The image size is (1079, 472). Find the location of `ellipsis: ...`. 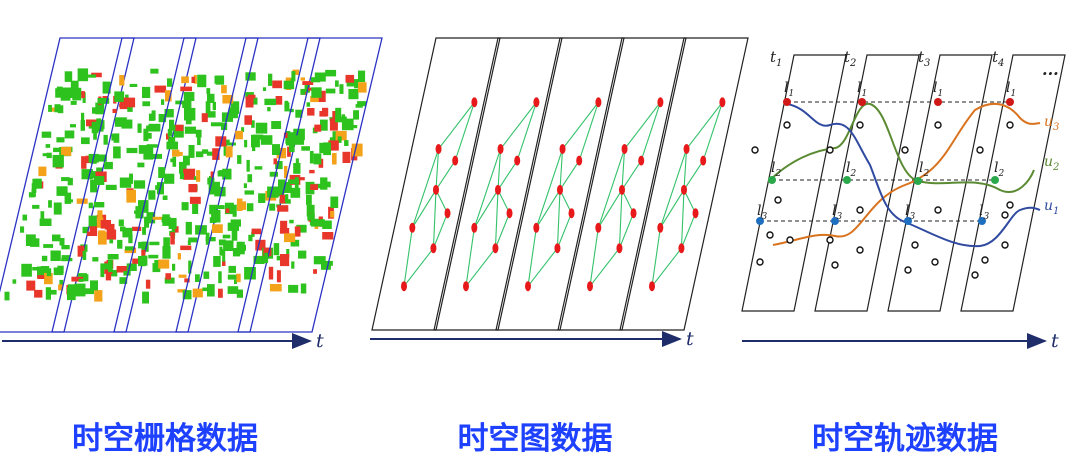

ellipsis: ... is located at coordinates (1050, 69).